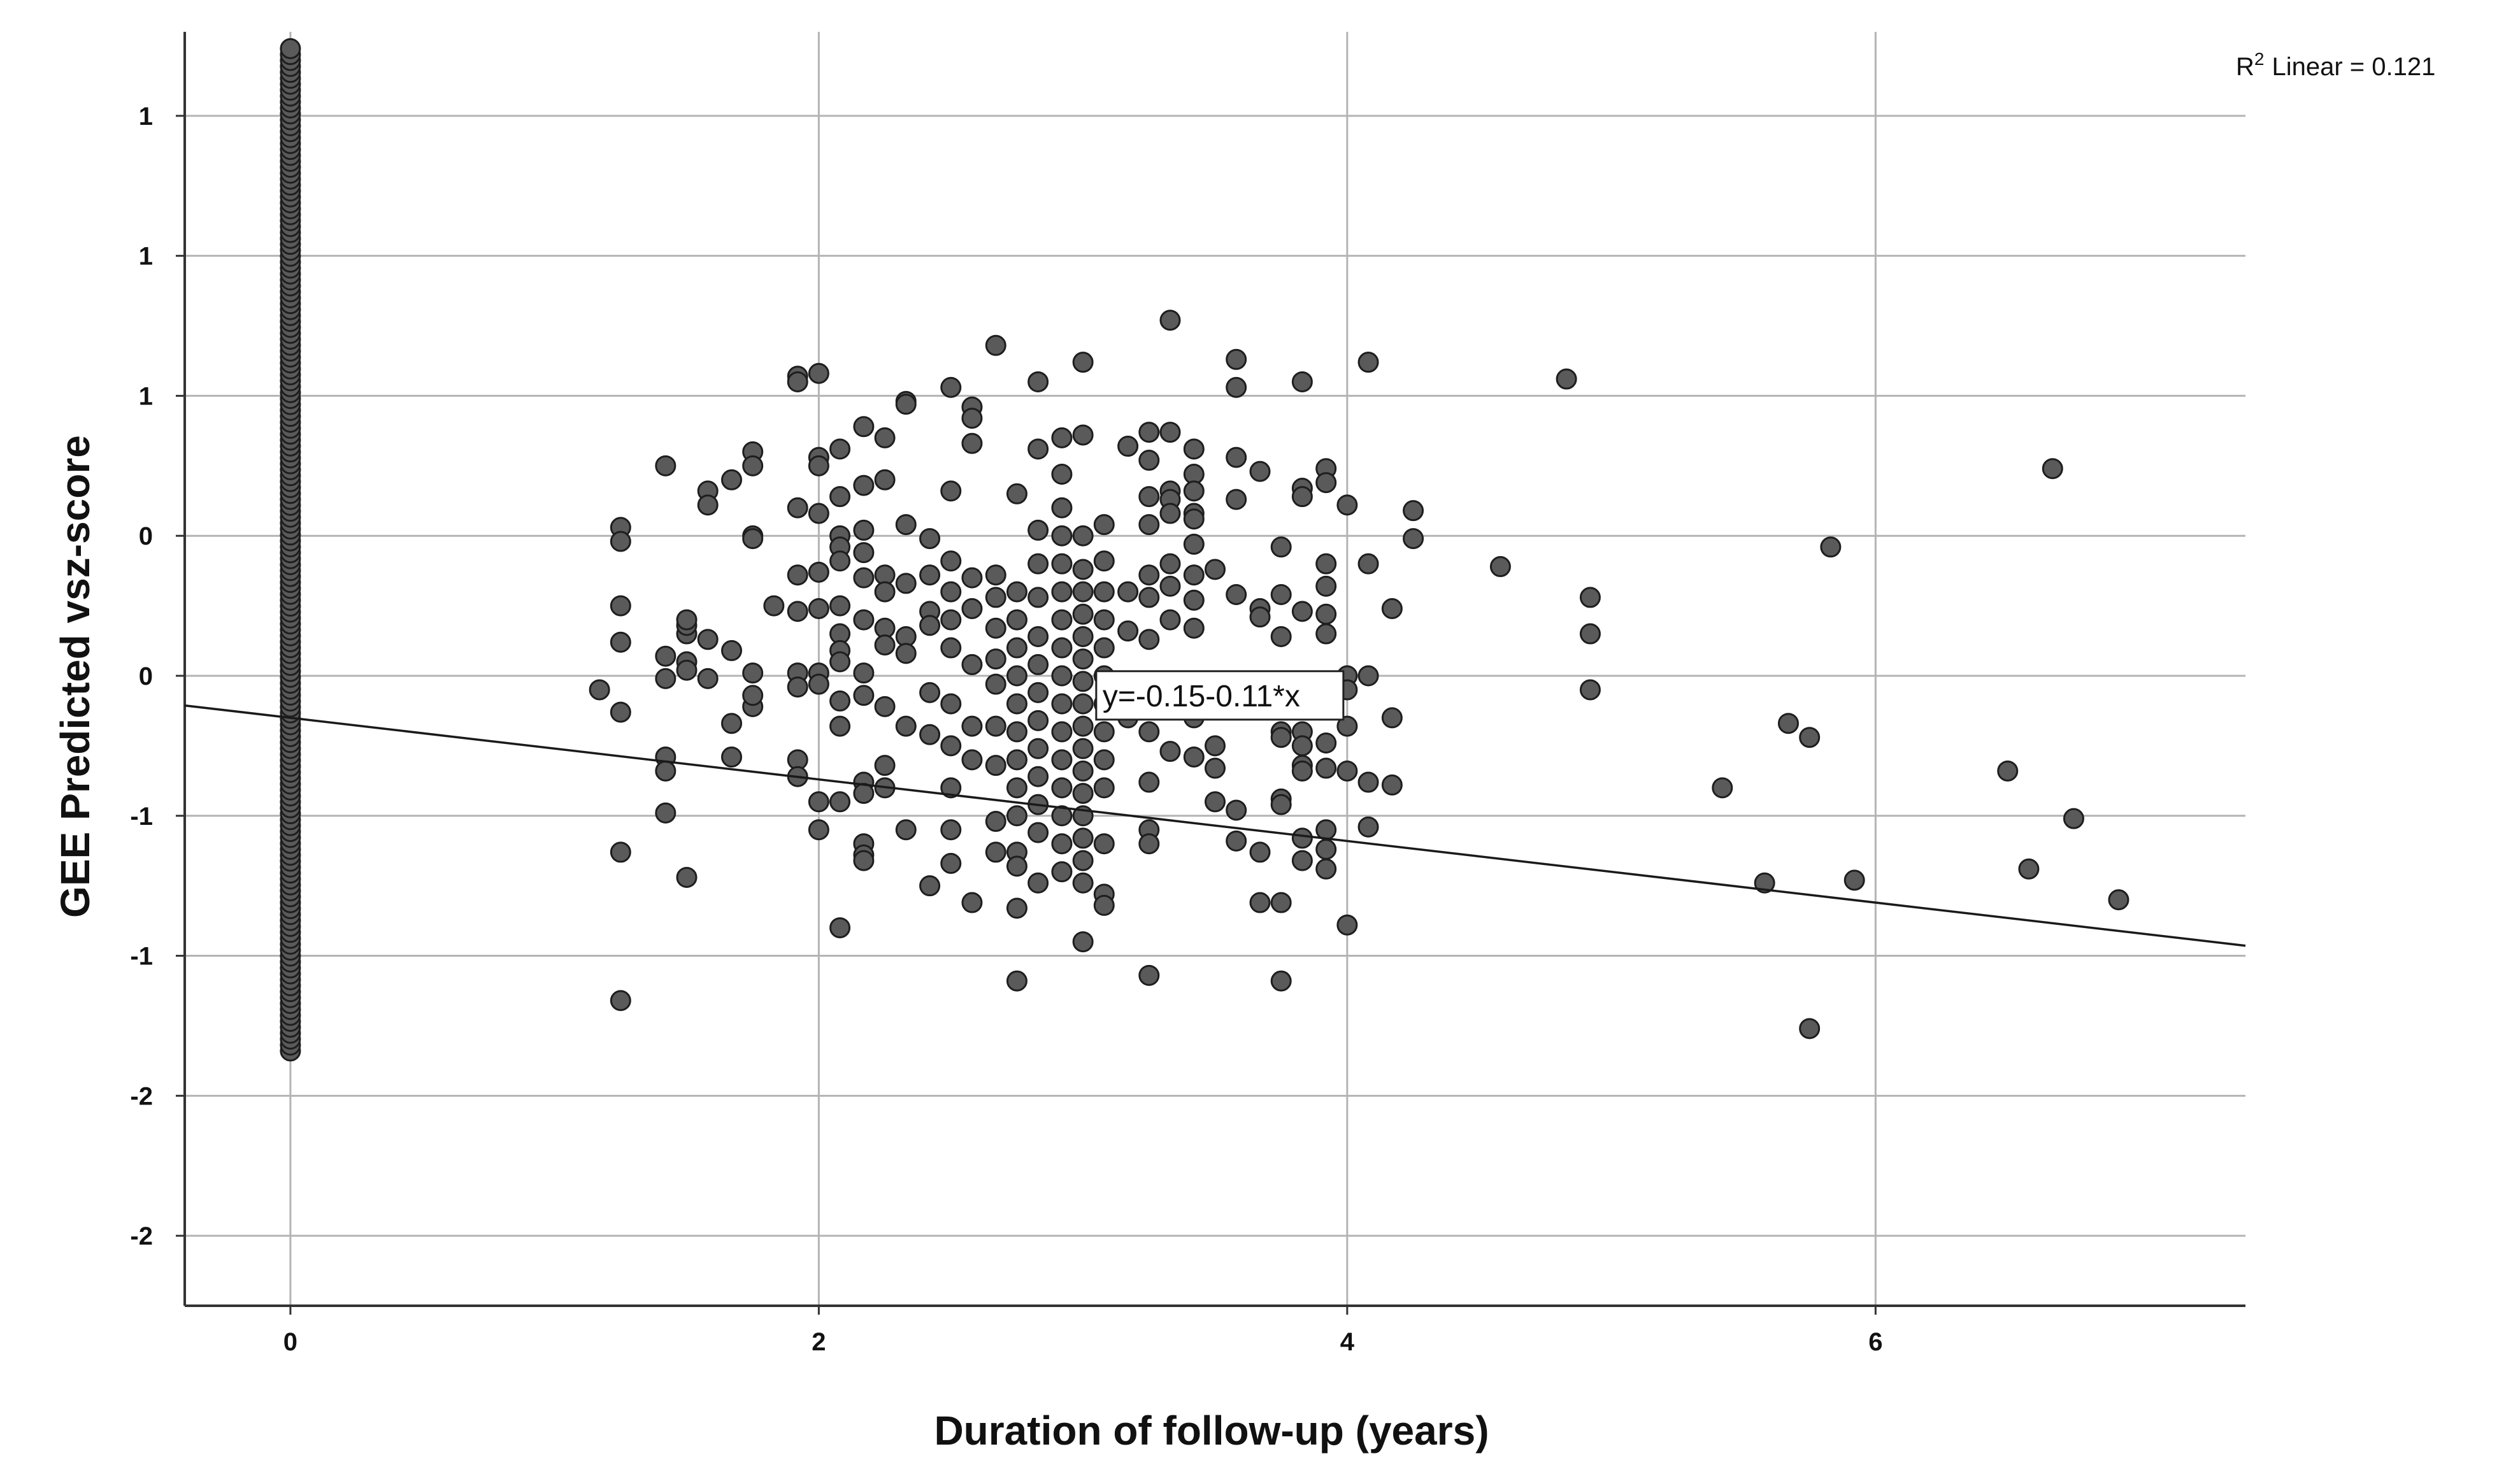  Describe the element at coordinates (819, 1342) in the screenshot. I see `x-tick-label: 2` at that location.